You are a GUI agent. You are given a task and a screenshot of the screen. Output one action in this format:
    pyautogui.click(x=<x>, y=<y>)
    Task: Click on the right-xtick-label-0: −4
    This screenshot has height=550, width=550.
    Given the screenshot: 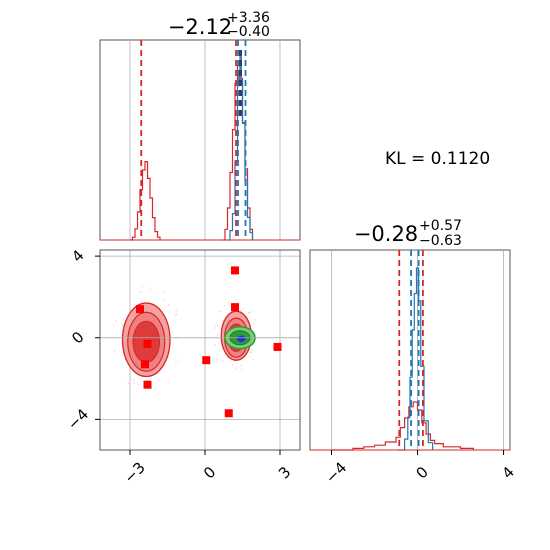 What is the action you would take?
    pyautogui.click(x=336, y=473)
    